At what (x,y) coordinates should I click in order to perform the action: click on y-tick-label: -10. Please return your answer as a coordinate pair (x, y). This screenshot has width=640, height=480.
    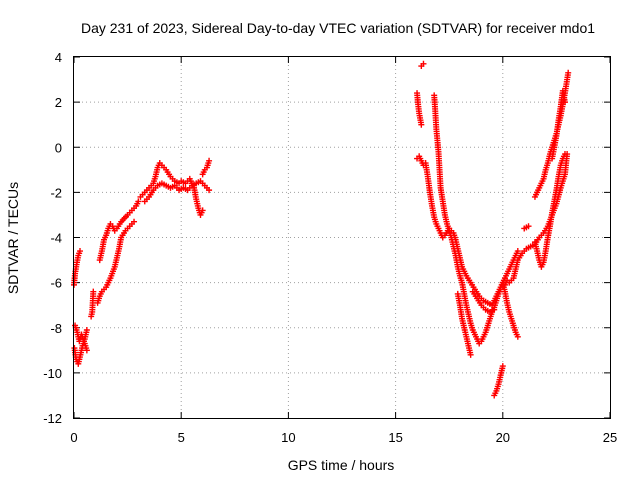
    Looking at the image, I should click on (52, 373).